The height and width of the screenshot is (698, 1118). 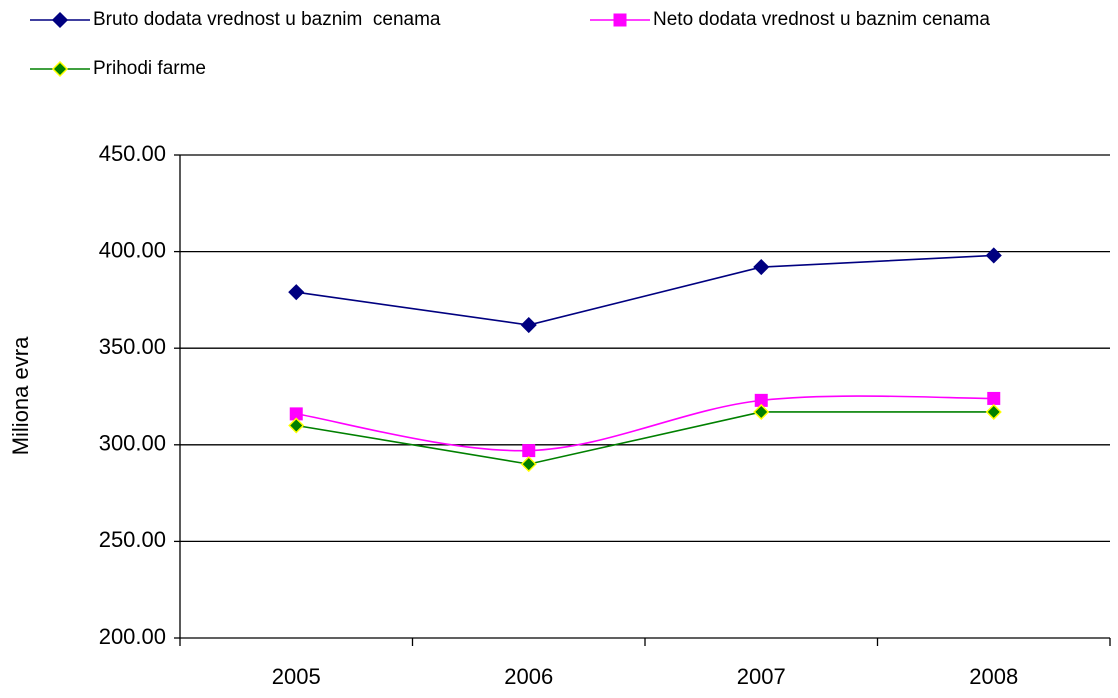 I want to click on legend-label: Prihodi farme, so click(x=149, y=68).